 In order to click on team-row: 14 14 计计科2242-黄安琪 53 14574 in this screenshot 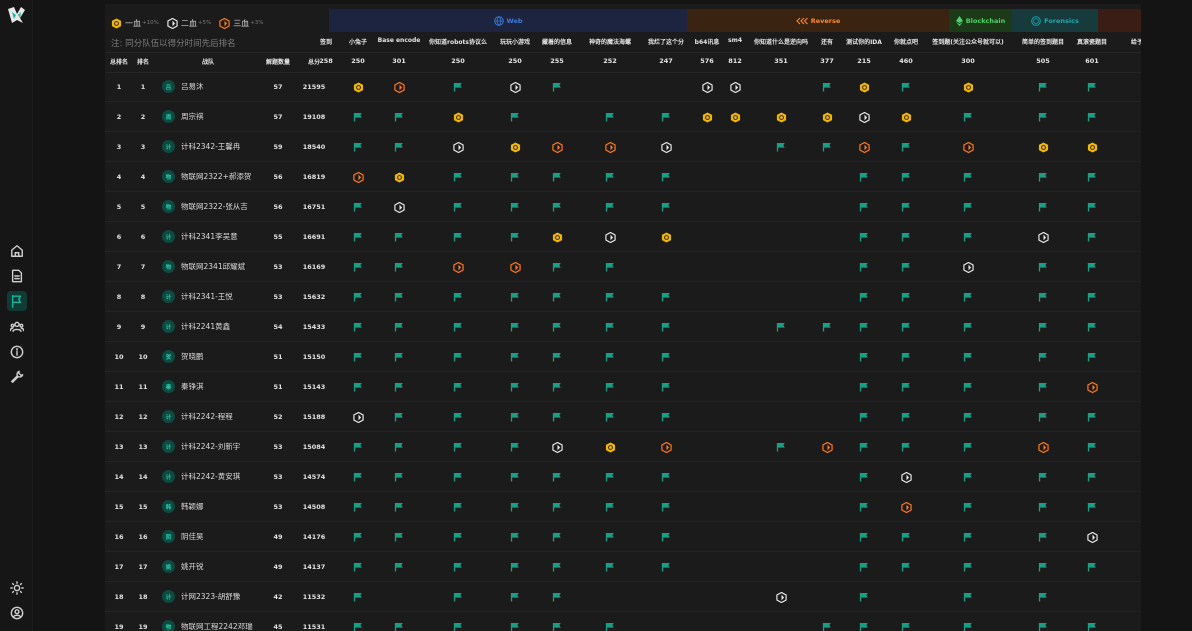, I will do `click(623, 477)`.